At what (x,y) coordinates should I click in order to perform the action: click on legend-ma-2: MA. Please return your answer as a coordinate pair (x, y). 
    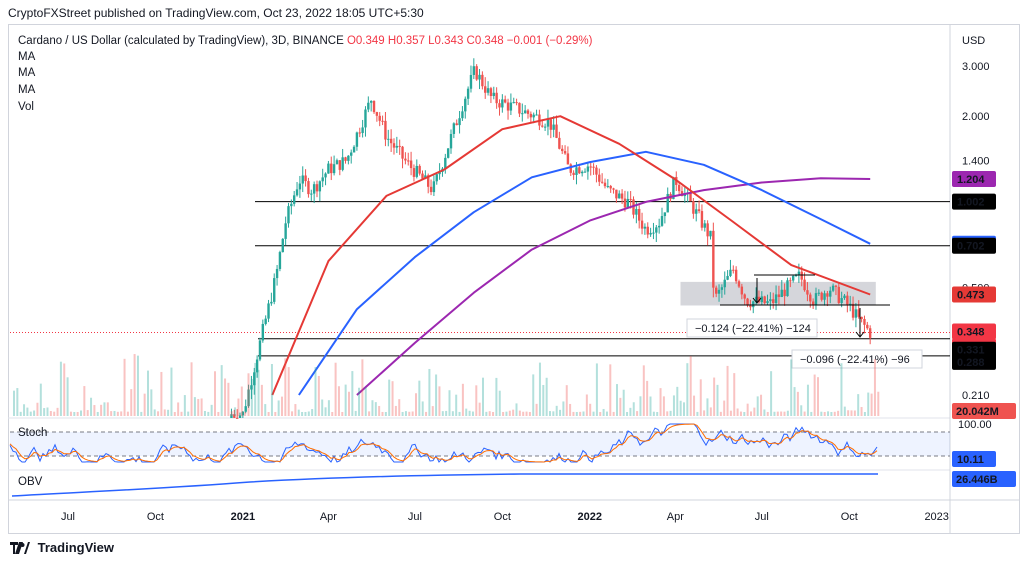
    Looking at the image, I should click on (27, 73).